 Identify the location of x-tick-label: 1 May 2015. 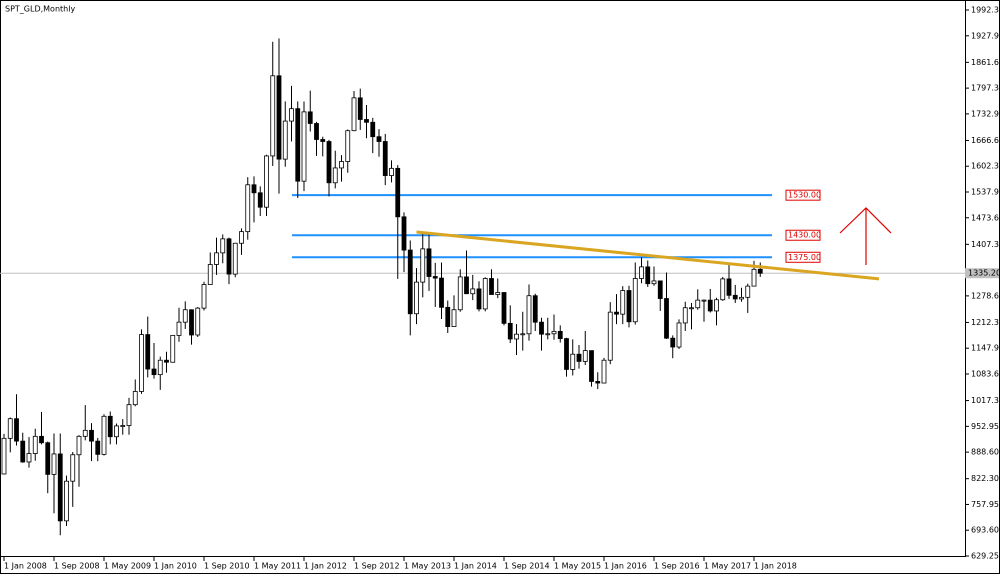
(577, 566).